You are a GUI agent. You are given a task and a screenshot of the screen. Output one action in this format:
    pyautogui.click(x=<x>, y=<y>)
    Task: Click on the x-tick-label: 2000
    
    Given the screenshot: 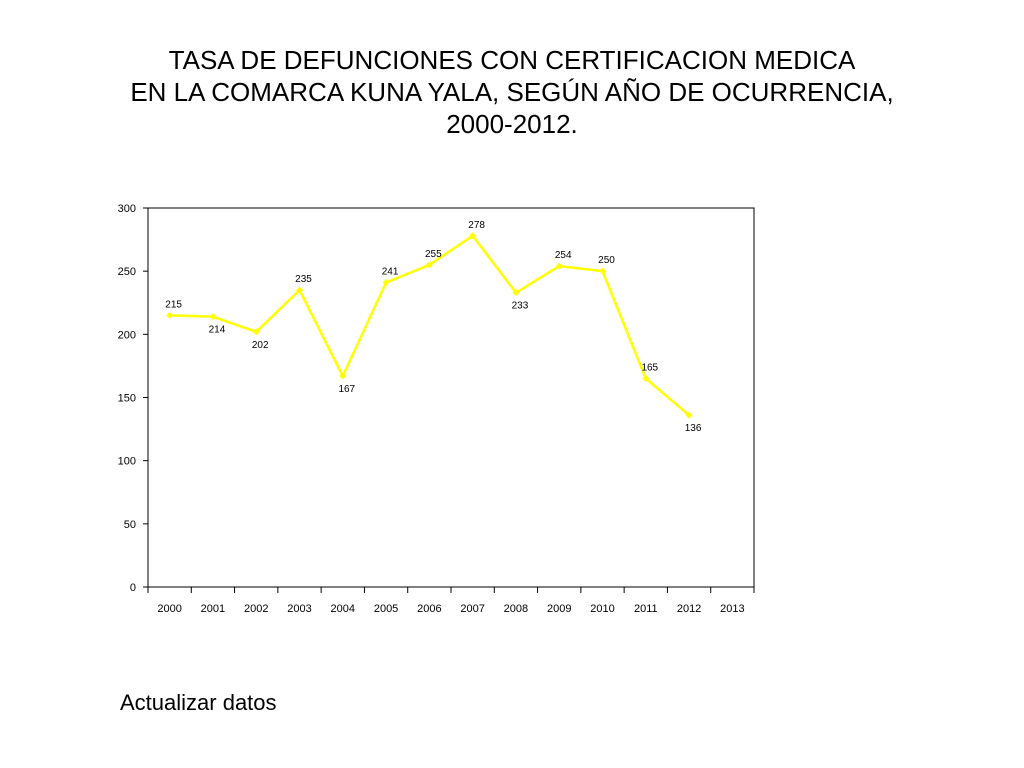 What is the action you would take?
    pyautogui.click(x=169, y=609)
    